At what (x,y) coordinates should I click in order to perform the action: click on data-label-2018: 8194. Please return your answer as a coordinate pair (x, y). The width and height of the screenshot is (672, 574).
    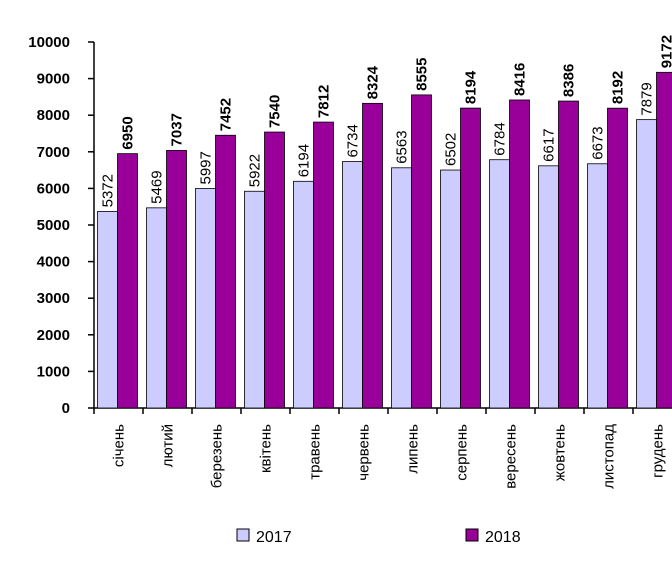
    Looking at the image, I should click on (471, 87).